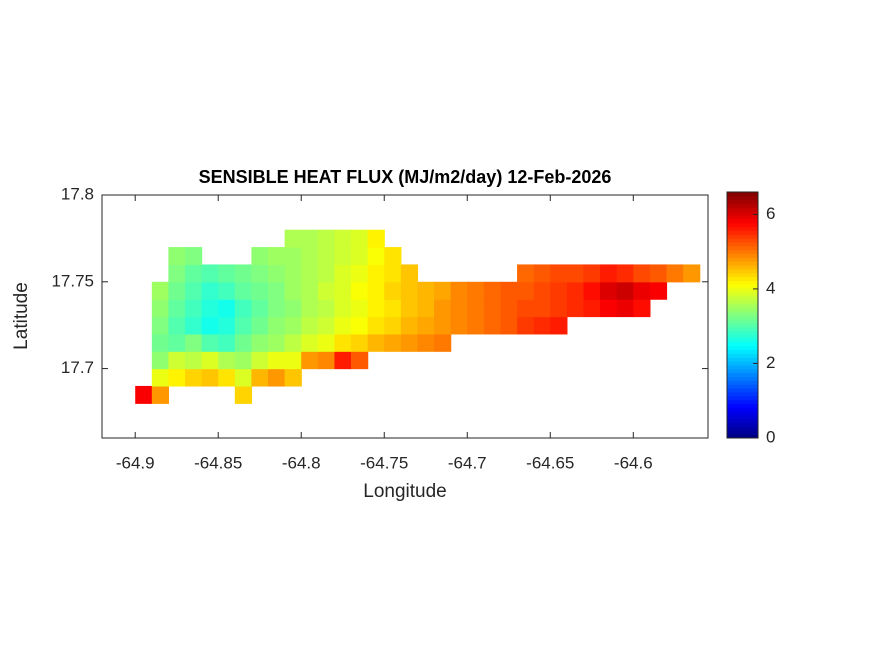  I want to click on x-tick-label: -64.8, so click(301, 462).